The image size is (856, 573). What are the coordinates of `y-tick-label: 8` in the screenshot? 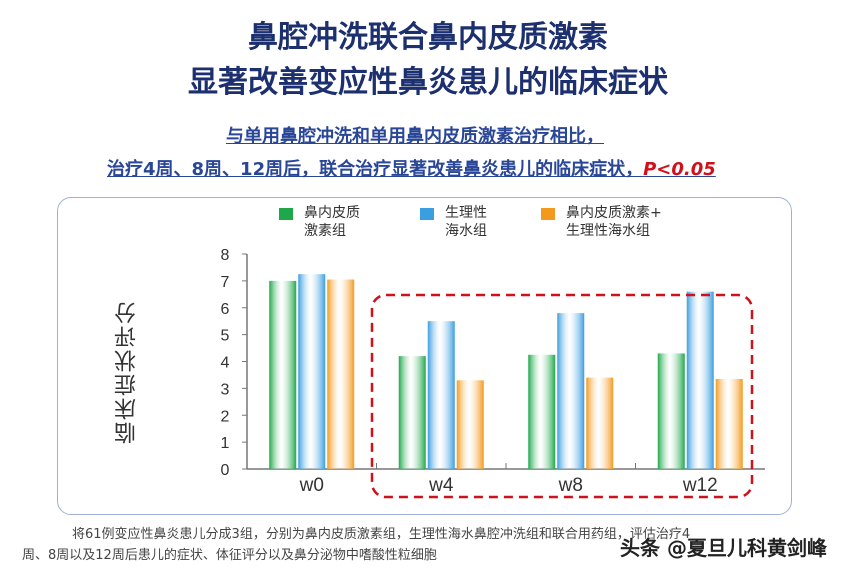 It's located at (225, 255).